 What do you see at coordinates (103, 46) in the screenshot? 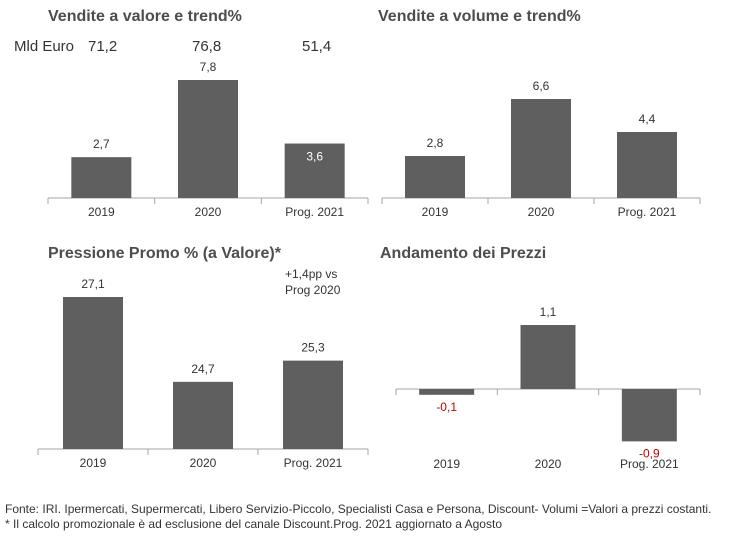
I see `total-2019: 71,2` at bounding box center [103, 46].